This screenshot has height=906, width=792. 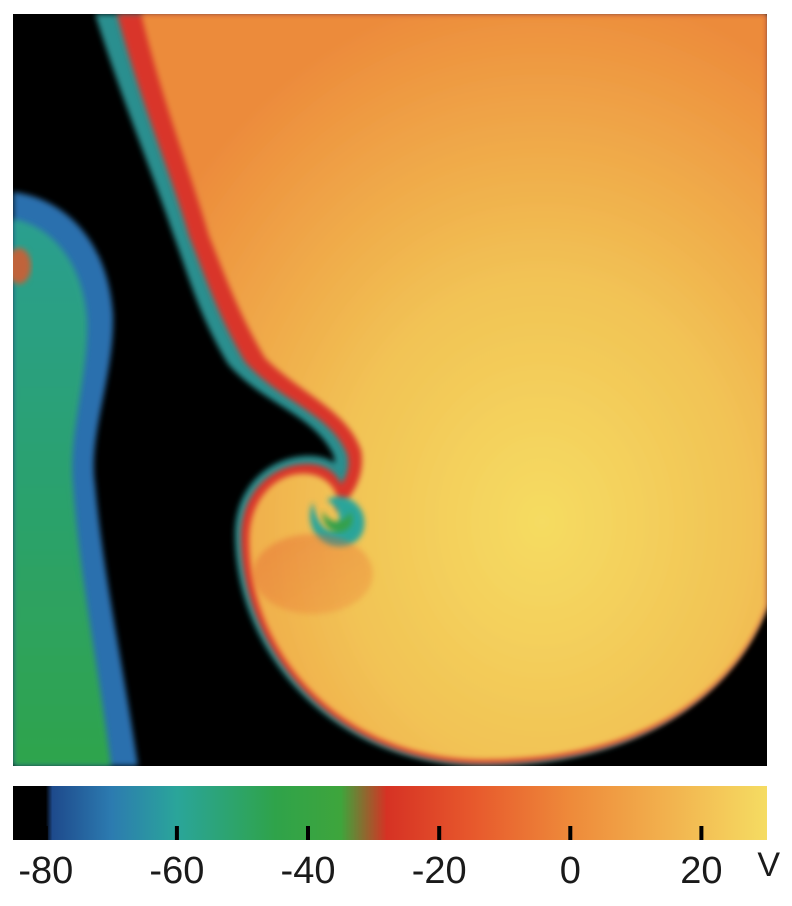 I want to click on colorbar-tick-label: -80, so click(x=46, y=871).